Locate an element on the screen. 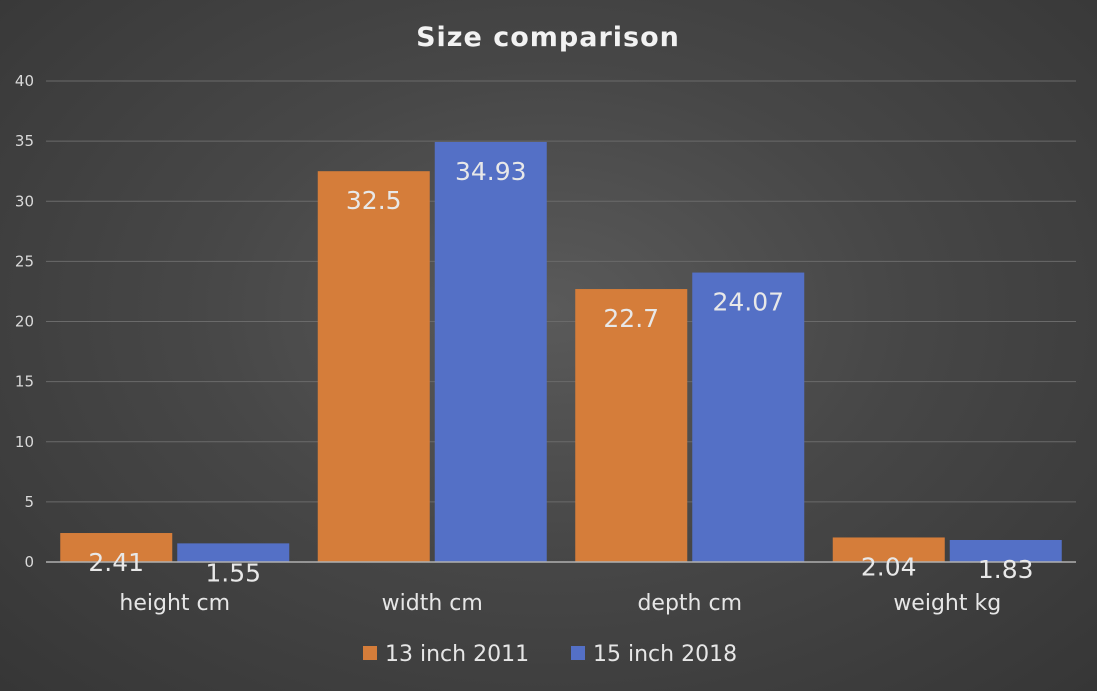 Image resolution: width=1097 pixels, height=691 pixels. x-category-label: height cm is located at coordinates (174, 603).